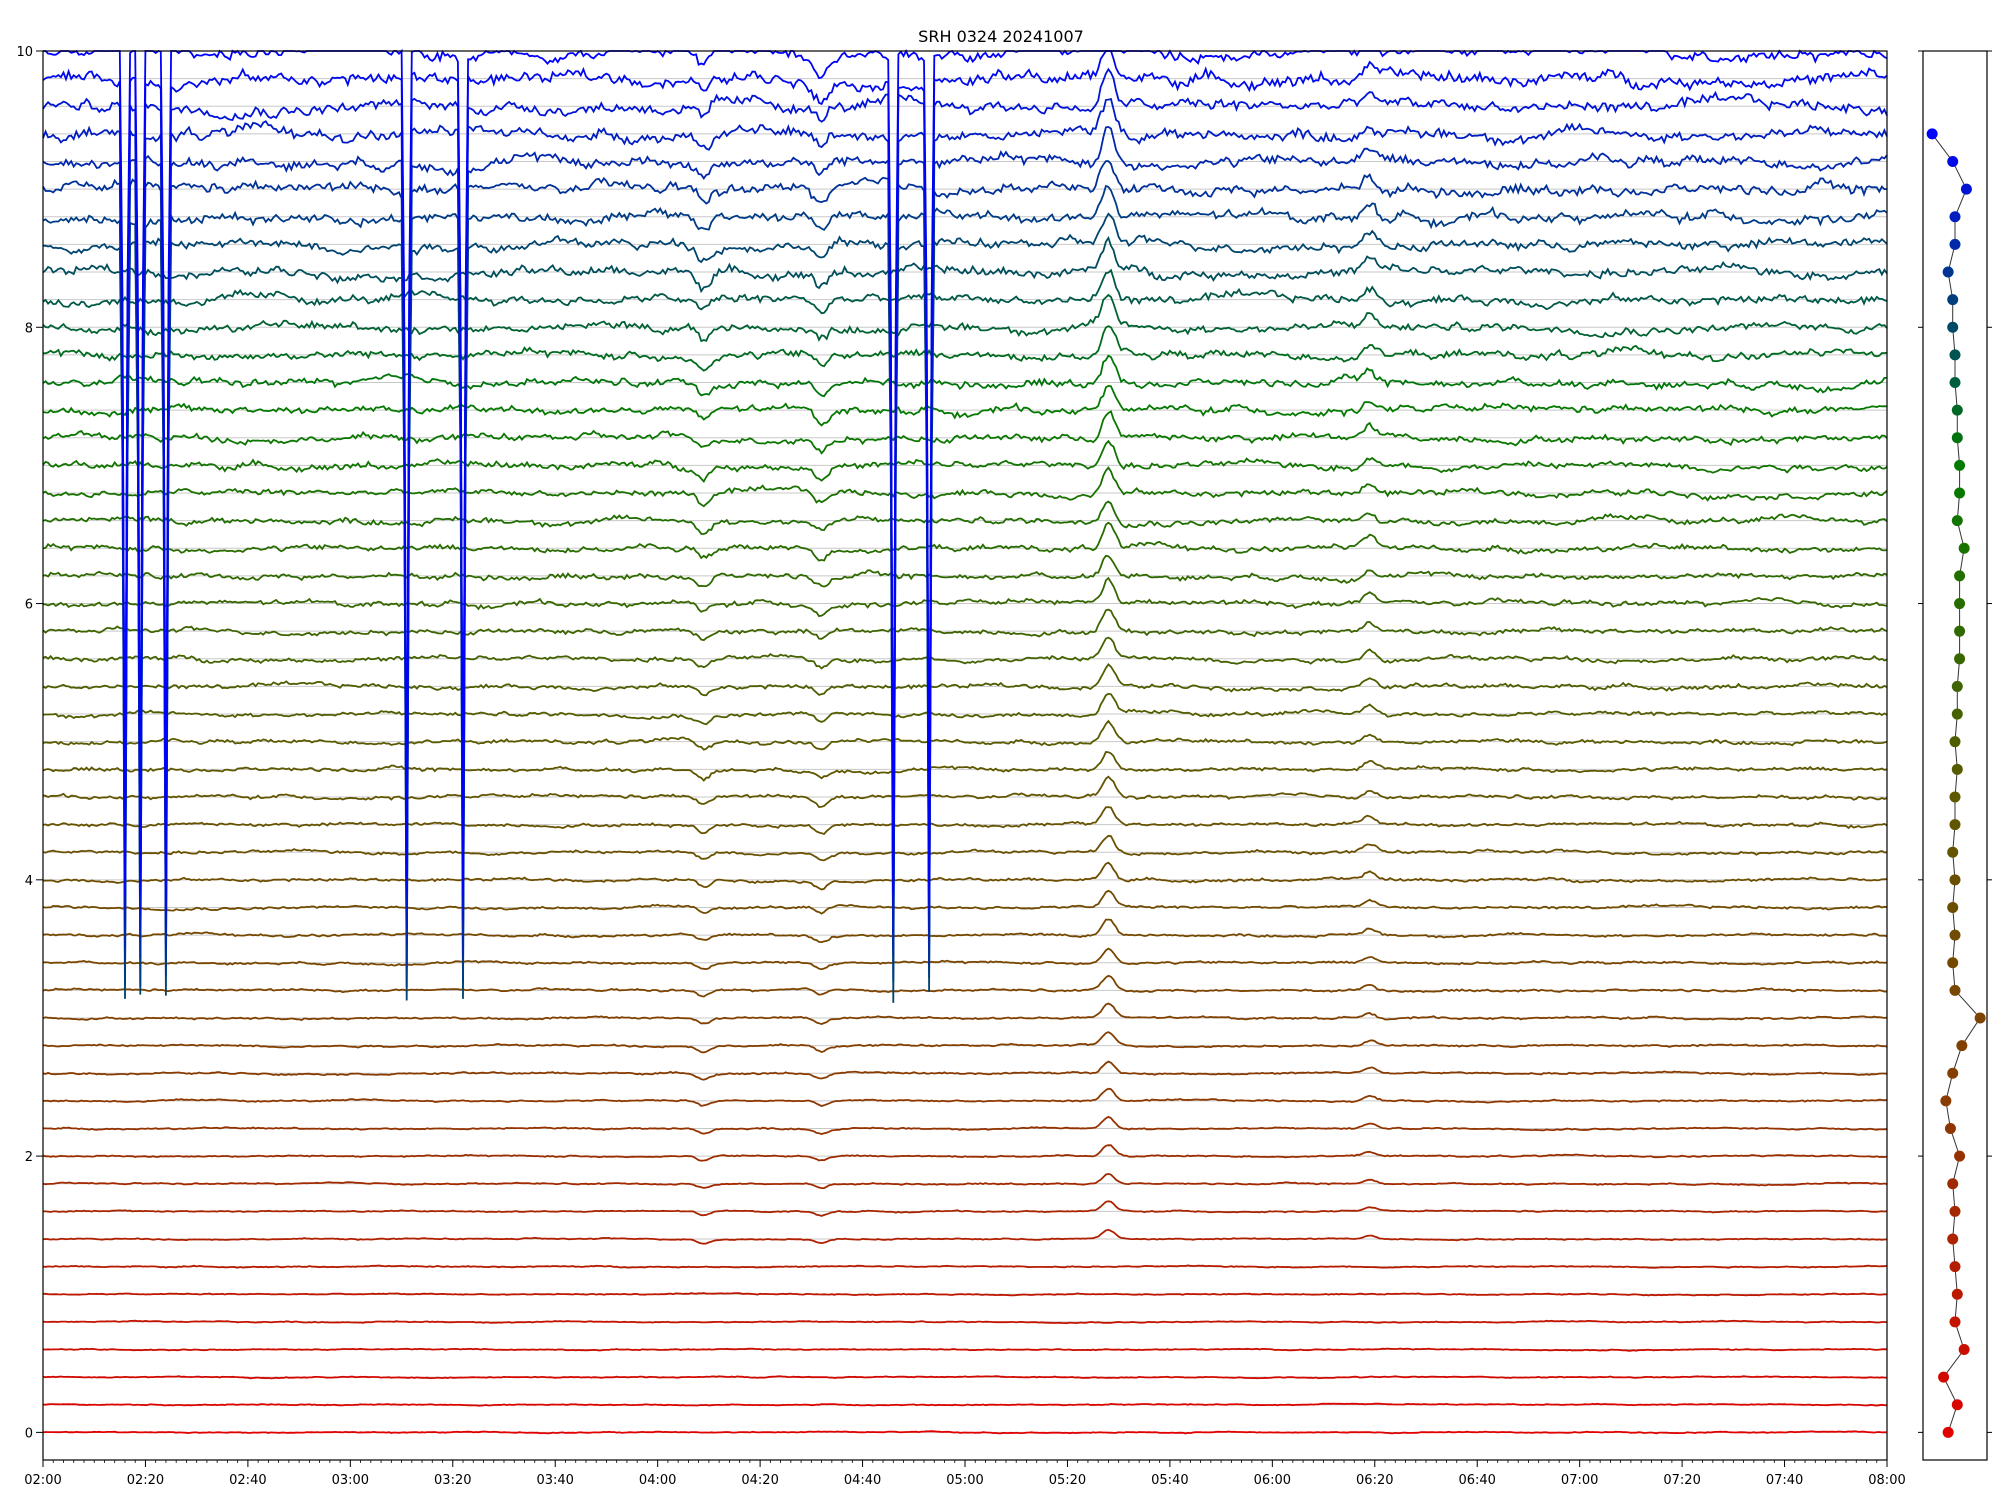 This screenshot has height=1500, width=2000. I want to click on side-y-ticks, so click(1955, 741).